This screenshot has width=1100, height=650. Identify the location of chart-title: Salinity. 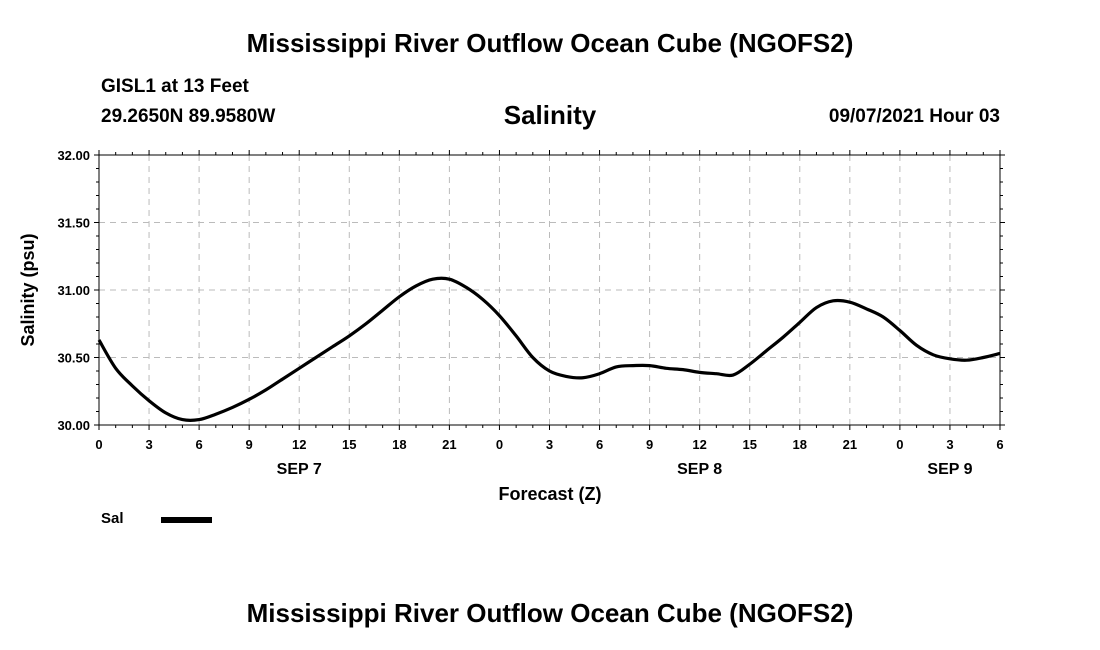
(550, 115).